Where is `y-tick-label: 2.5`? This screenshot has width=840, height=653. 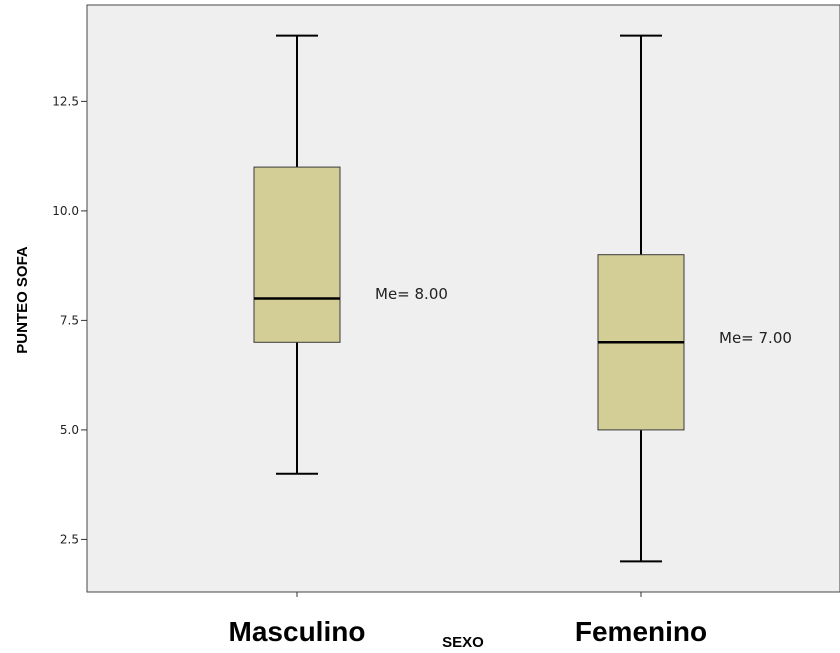
y-tick-label: 2.5 is located at coordinates (69, 539).